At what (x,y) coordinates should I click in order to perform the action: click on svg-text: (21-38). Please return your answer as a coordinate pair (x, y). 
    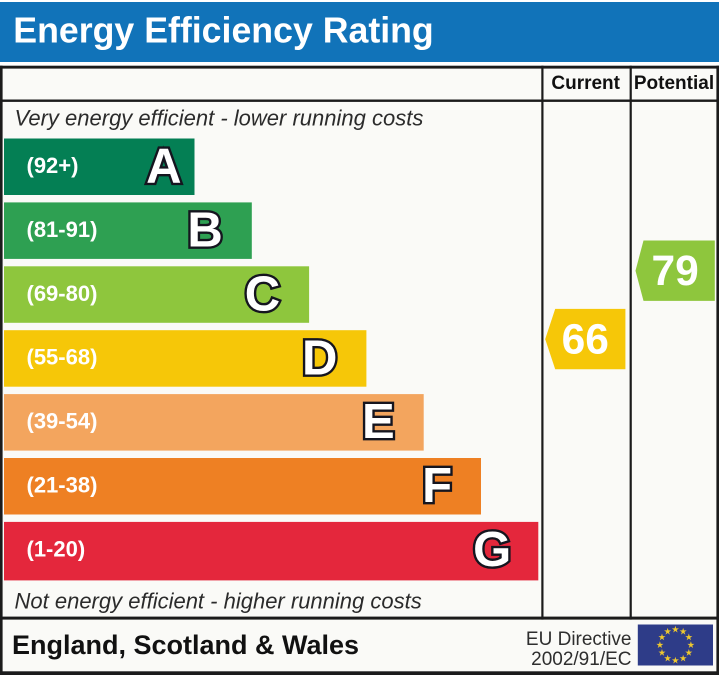
    Looking at the image, I should click on (62, 485).